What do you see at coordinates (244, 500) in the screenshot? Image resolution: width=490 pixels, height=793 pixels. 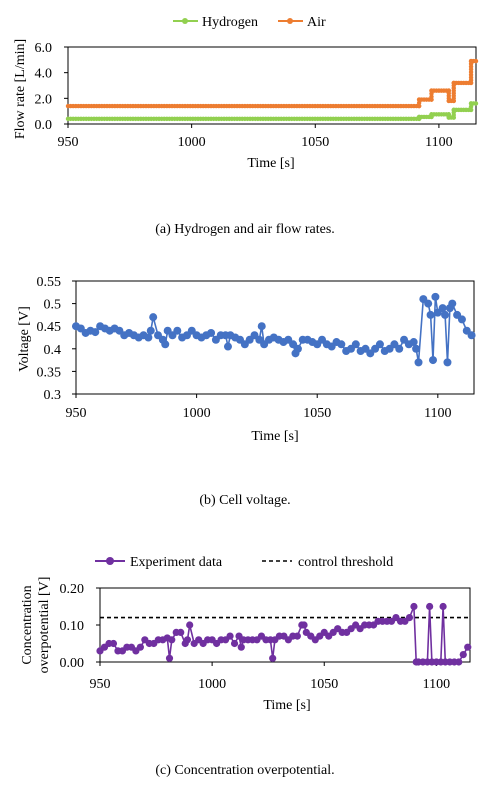 I see `caption-b: (b) Cell voltage.` at bounding box center [244, 500].